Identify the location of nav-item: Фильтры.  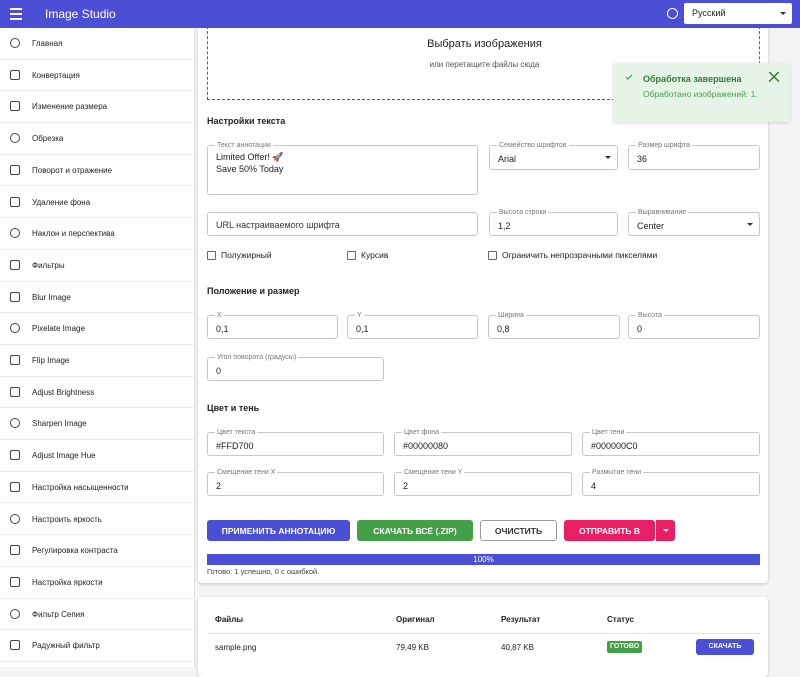
(97, 266).